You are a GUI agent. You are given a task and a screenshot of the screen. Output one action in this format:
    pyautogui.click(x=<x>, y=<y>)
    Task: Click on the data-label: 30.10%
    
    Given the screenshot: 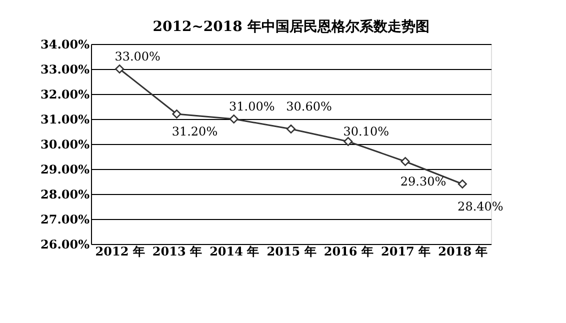 What is the action you would take?
    pyautogui.click(x=366, y=131)
    